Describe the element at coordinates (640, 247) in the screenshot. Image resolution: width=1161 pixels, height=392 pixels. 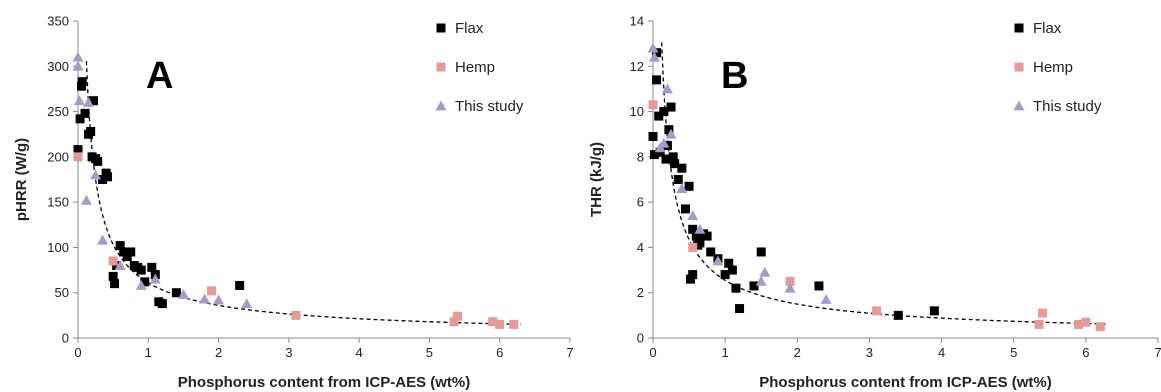
I see `y-tick-label-b: 4` at that location.